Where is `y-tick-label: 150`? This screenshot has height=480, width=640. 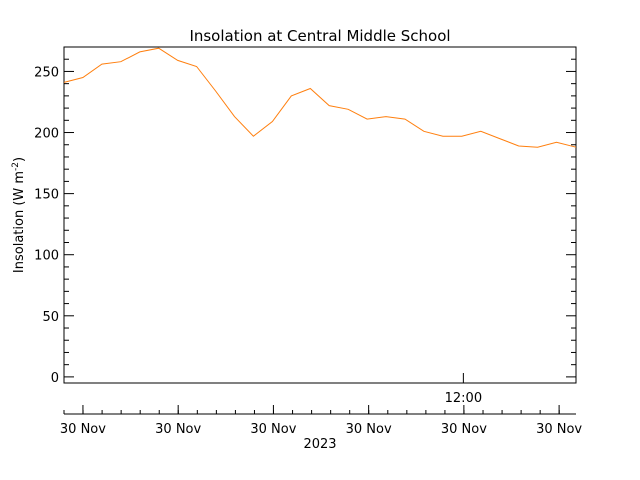
y-tick-label: 150 is located at coordinates (46, 195).